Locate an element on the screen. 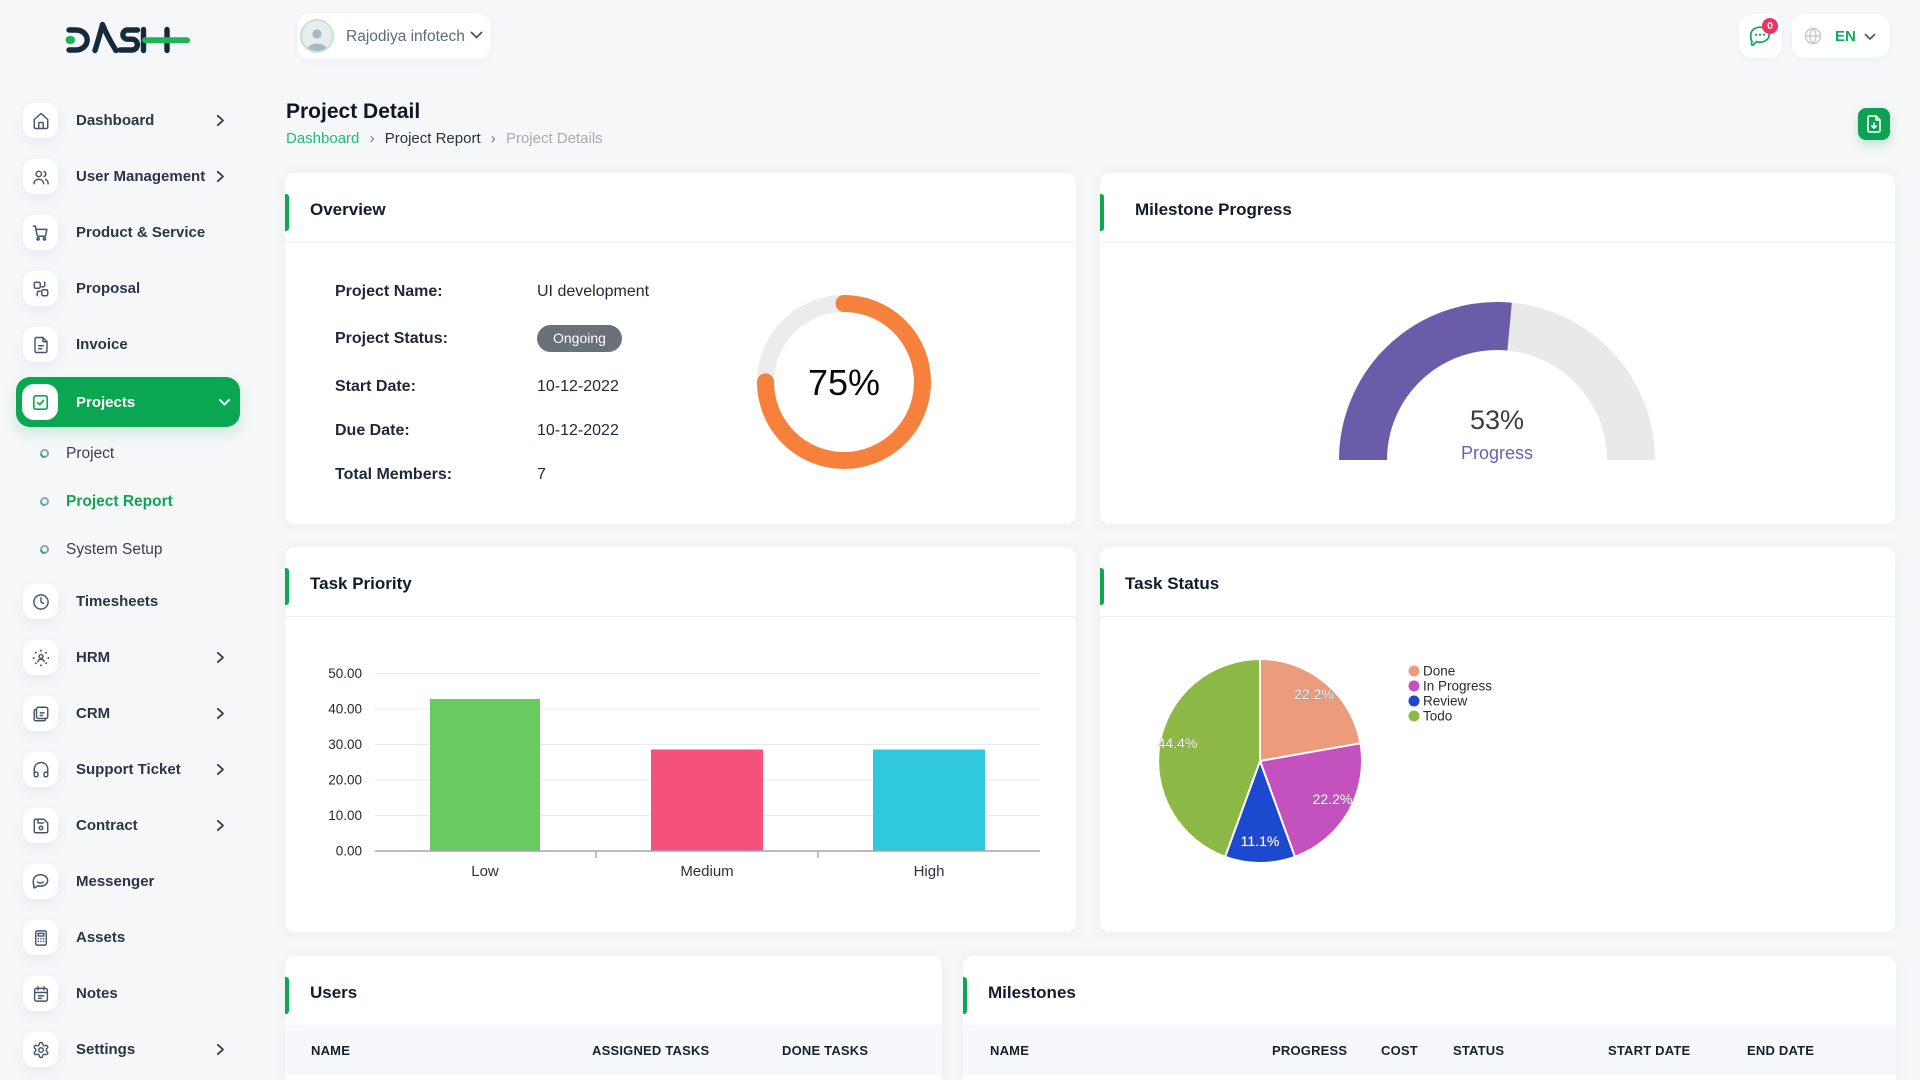  svg-text: 50.00 is located at coordinates (345, 673).